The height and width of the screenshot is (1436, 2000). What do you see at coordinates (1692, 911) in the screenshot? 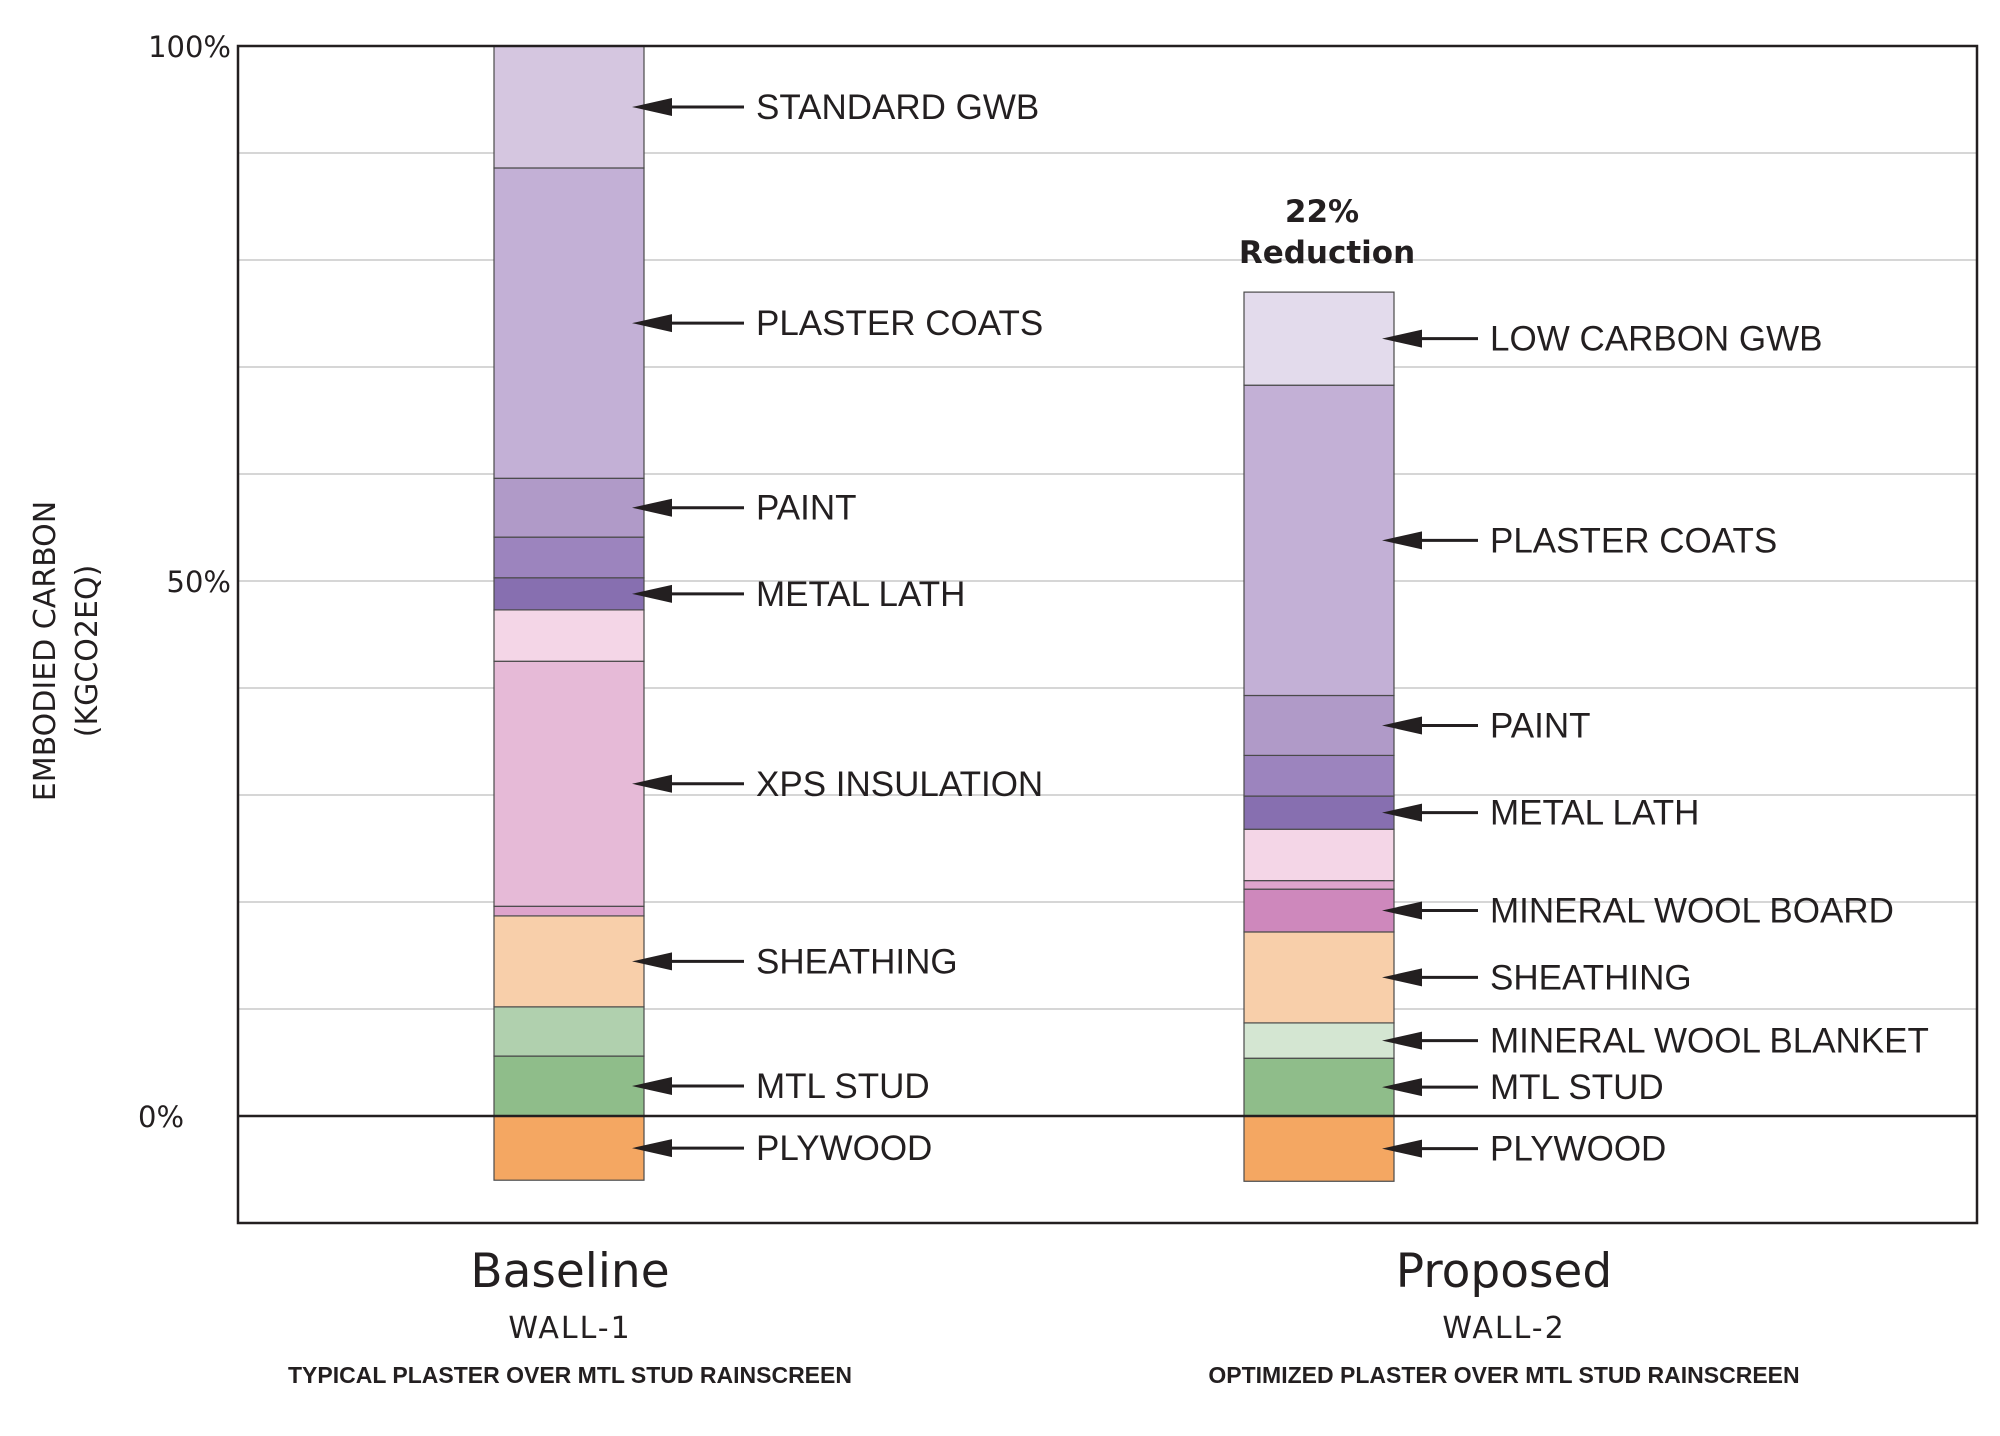
I see `segment-label: MINERAL WOOL BOARD` at bounding box center [1692, 911].